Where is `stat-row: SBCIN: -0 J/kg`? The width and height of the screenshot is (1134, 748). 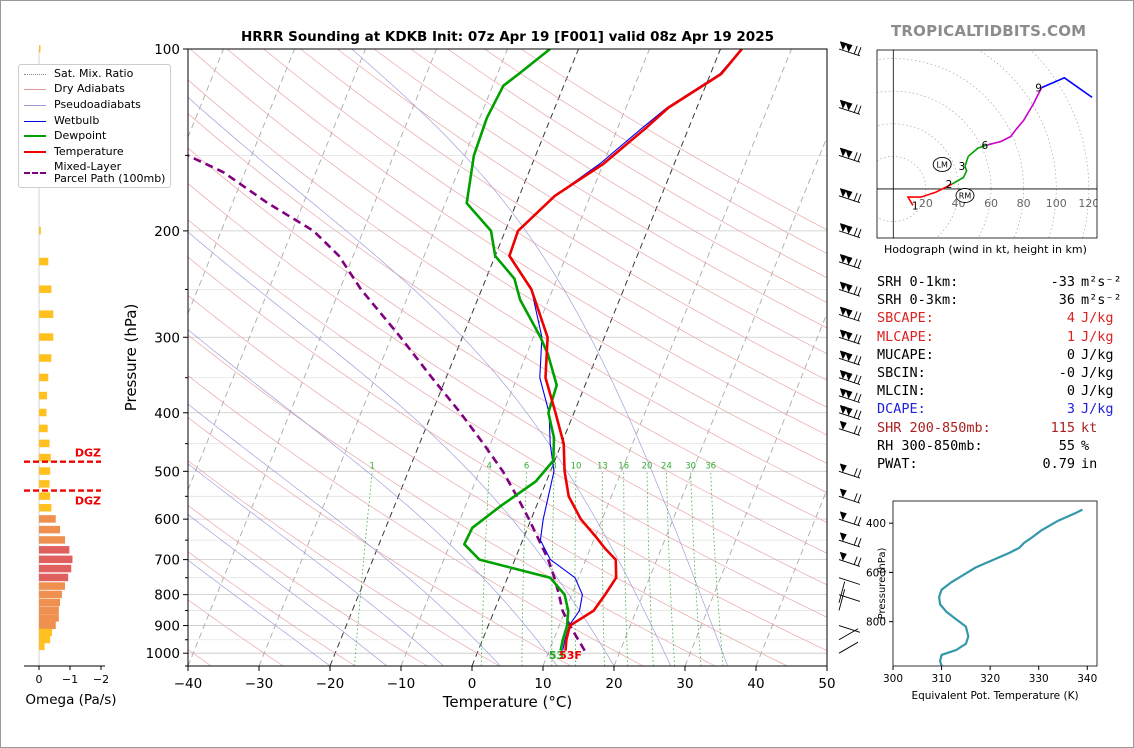
stat-row: SBCIN: -0 J/kg is located at coordinates (999, 373).